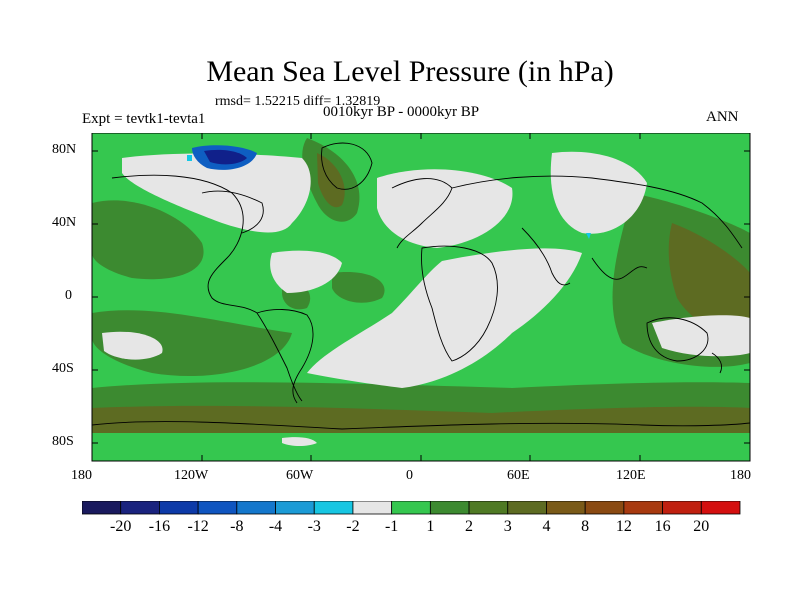 The height and width of the screenshot is (600, 800). I want to click on colorbar-label: -2, so click(353, 526).